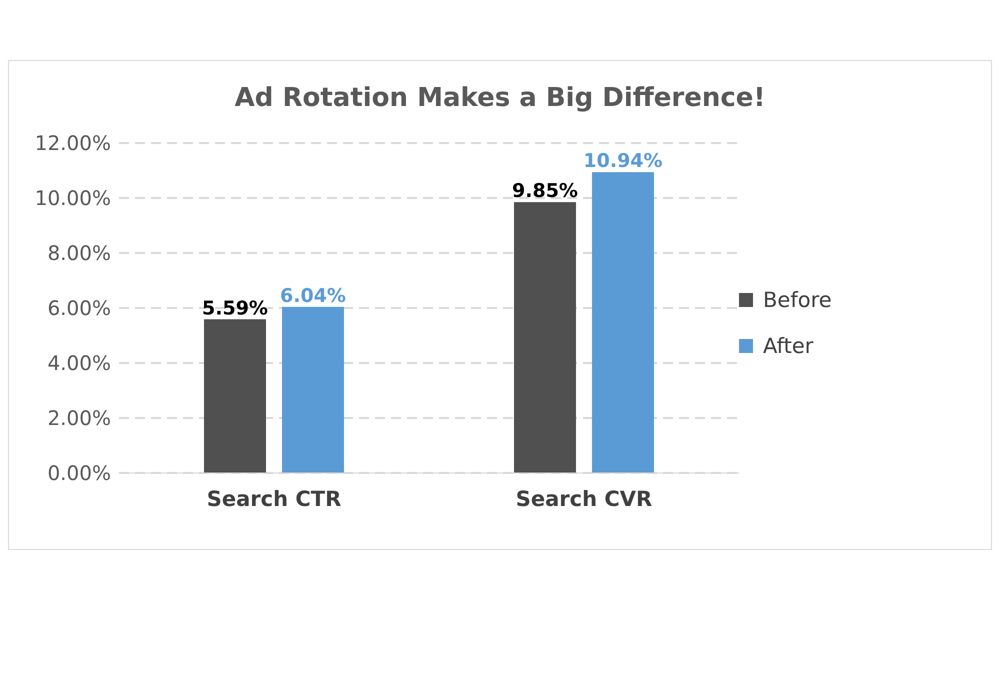  Describe the element at coordinates (72, 198) in the screenshot. I see `y-tick-label: 10.00%` at that location.